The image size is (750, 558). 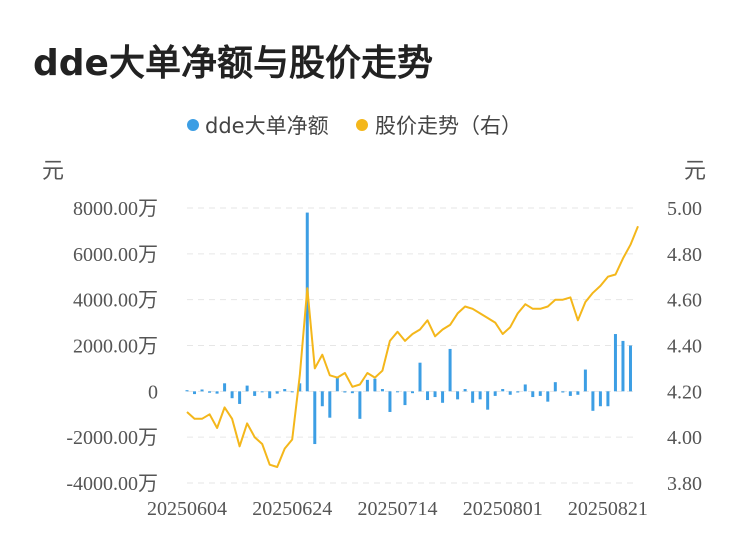 What do you see at coordinates (112, 484) in the screenshot?
I see `left-tick-label: -4000.00万` at bounding box center [112, 484].